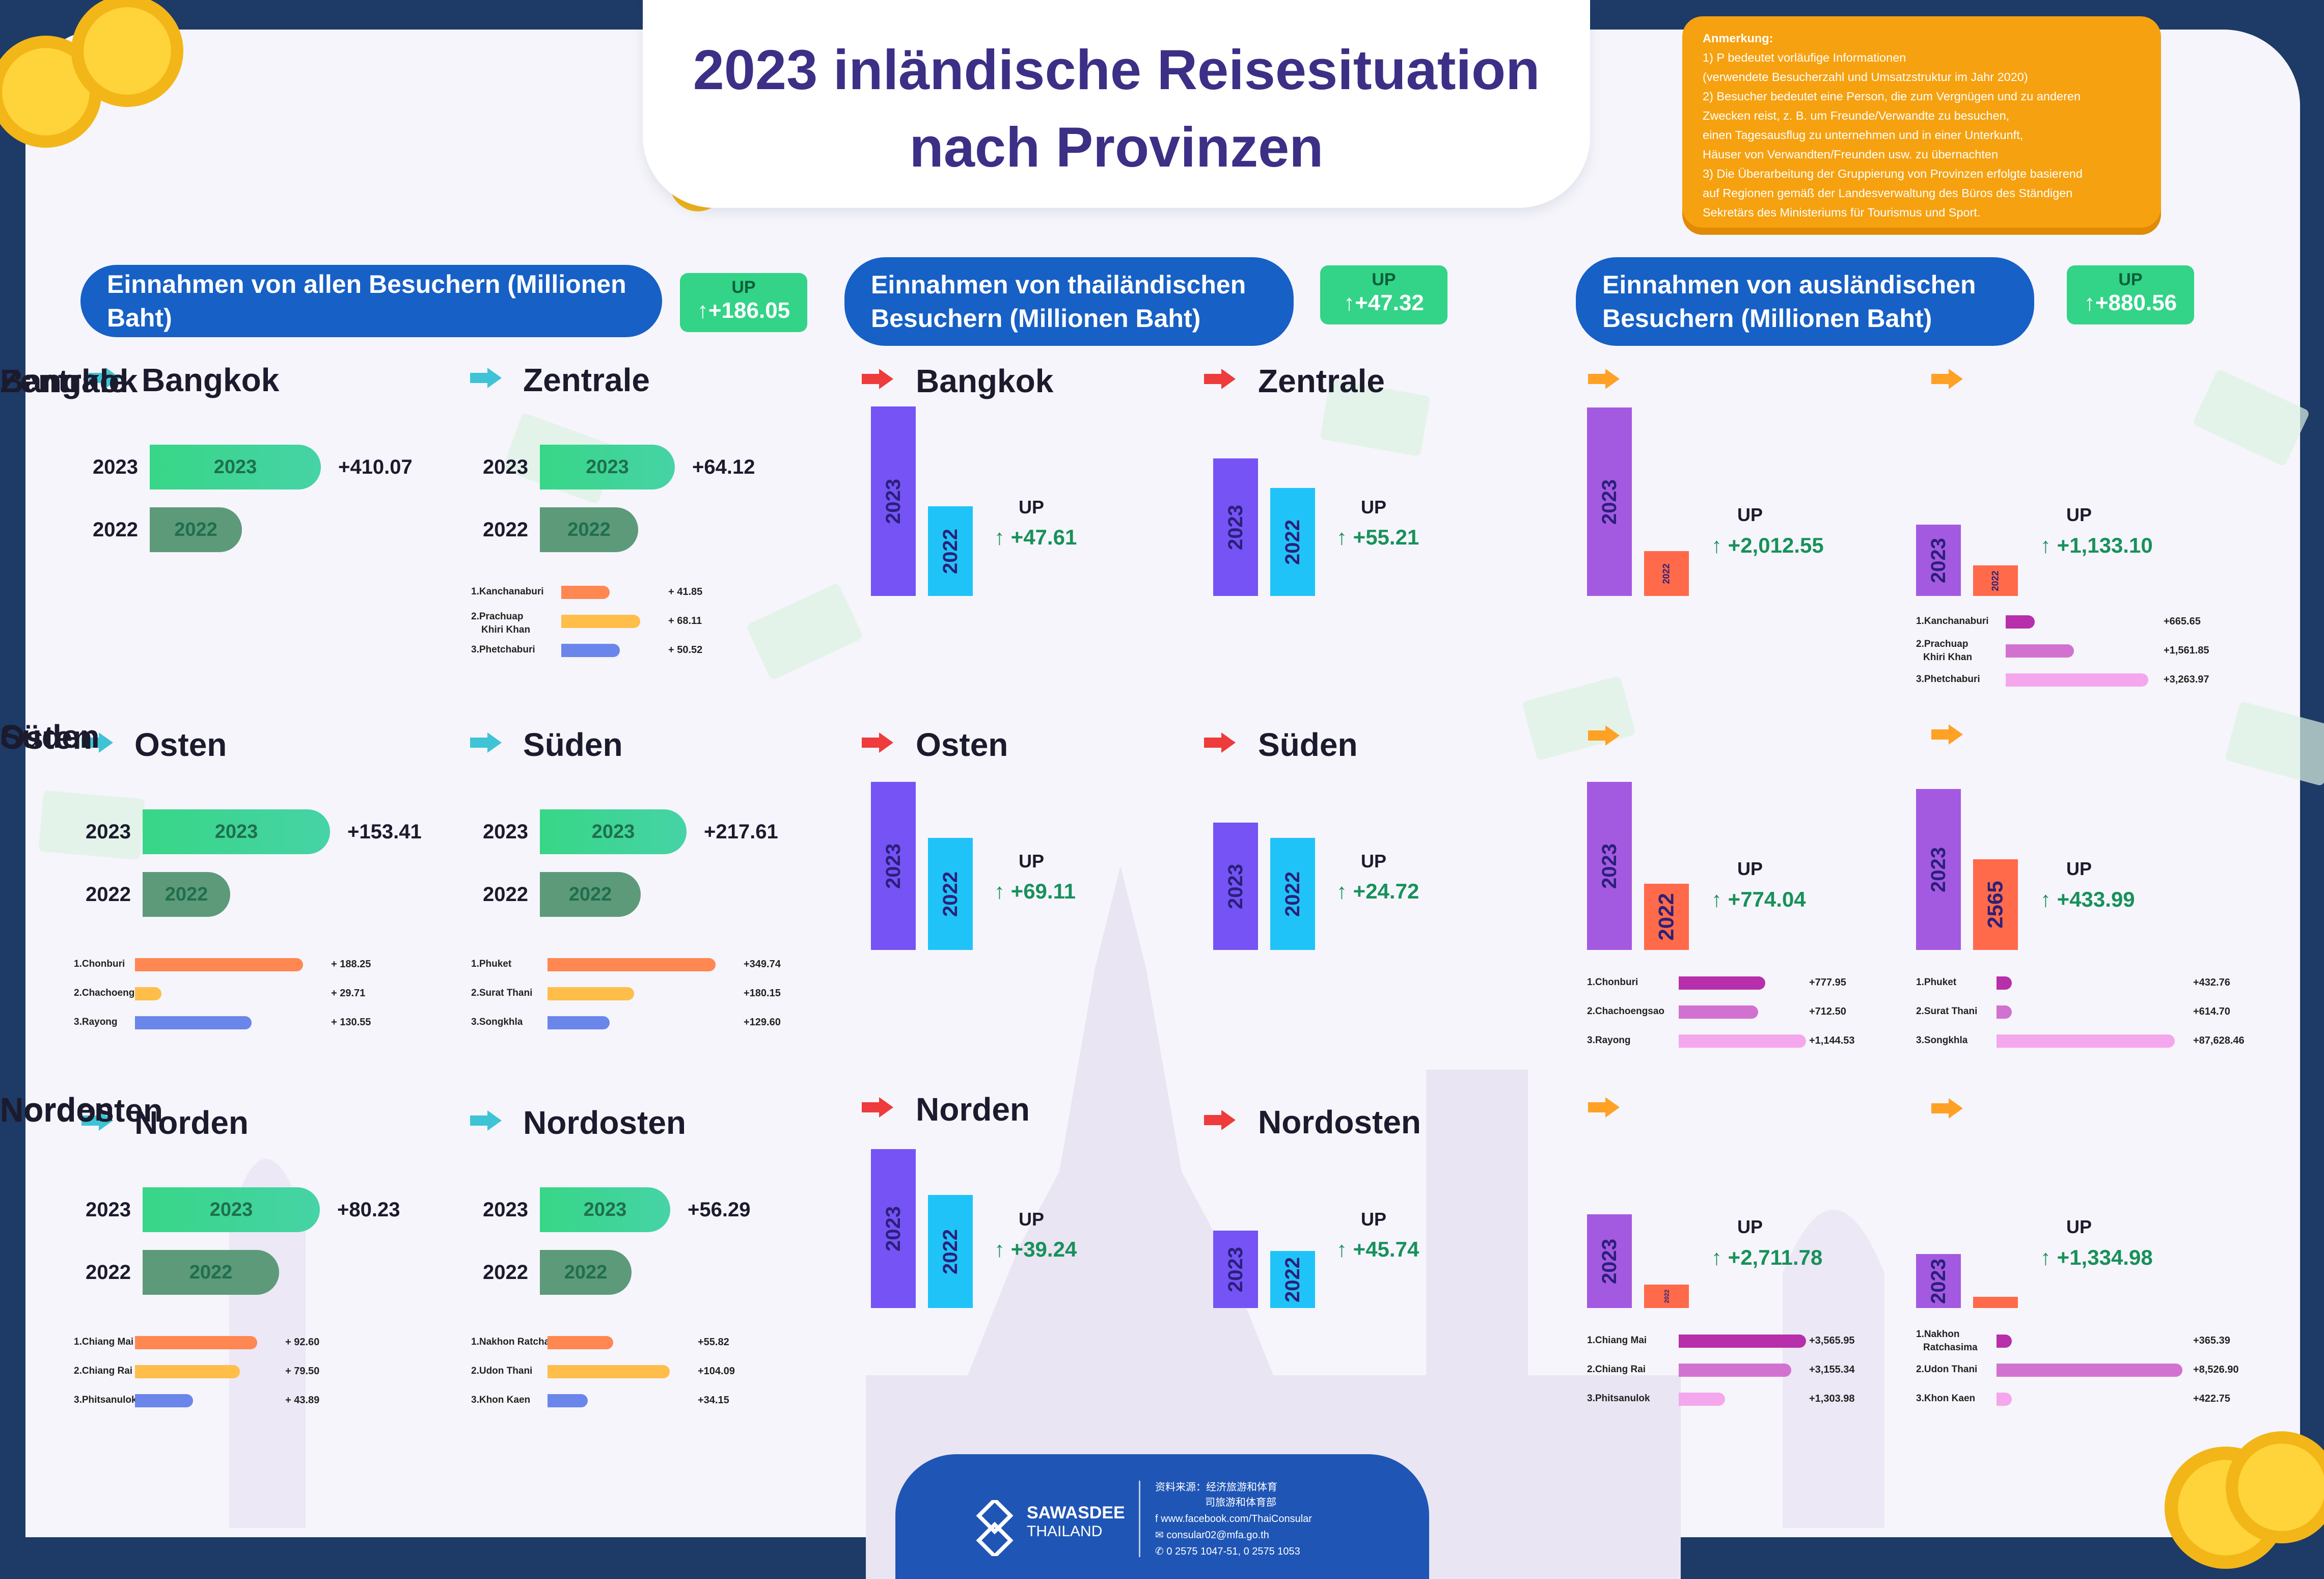 This screenshot has width=2324, height=1579. Describe the element at coordinates (762, 1023) in the screenshot. I see `province-value: +129.60` at that location.